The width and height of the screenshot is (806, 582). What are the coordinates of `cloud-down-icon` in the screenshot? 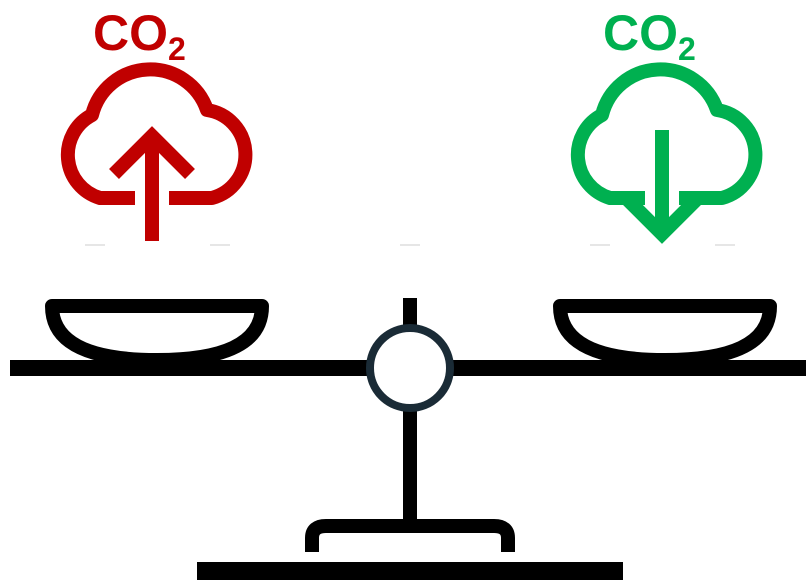 It's located at (666, 153).